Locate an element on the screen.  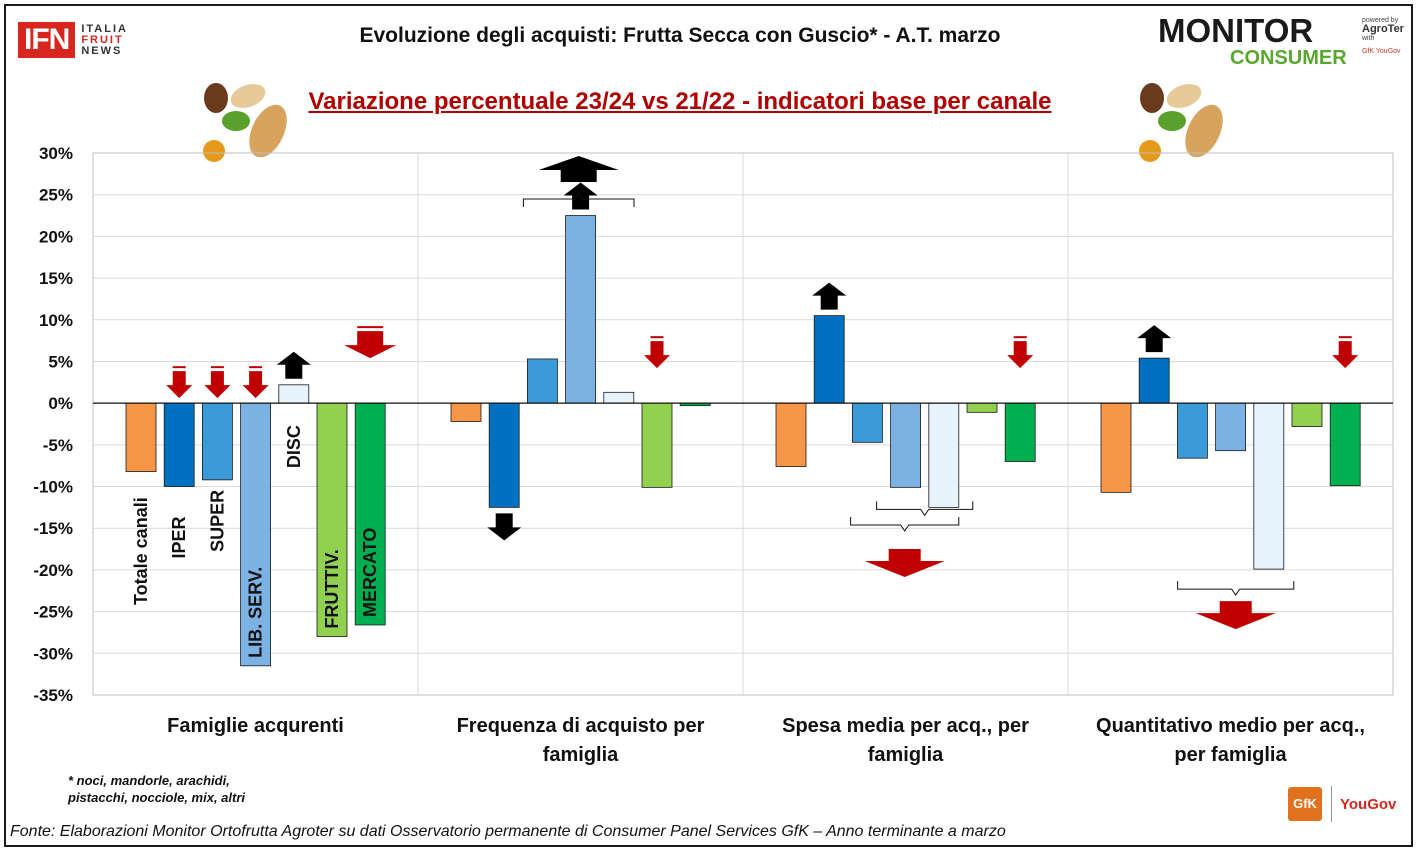
monitor-logo-line1: MONITOR is located at coordinates (1236, 30).